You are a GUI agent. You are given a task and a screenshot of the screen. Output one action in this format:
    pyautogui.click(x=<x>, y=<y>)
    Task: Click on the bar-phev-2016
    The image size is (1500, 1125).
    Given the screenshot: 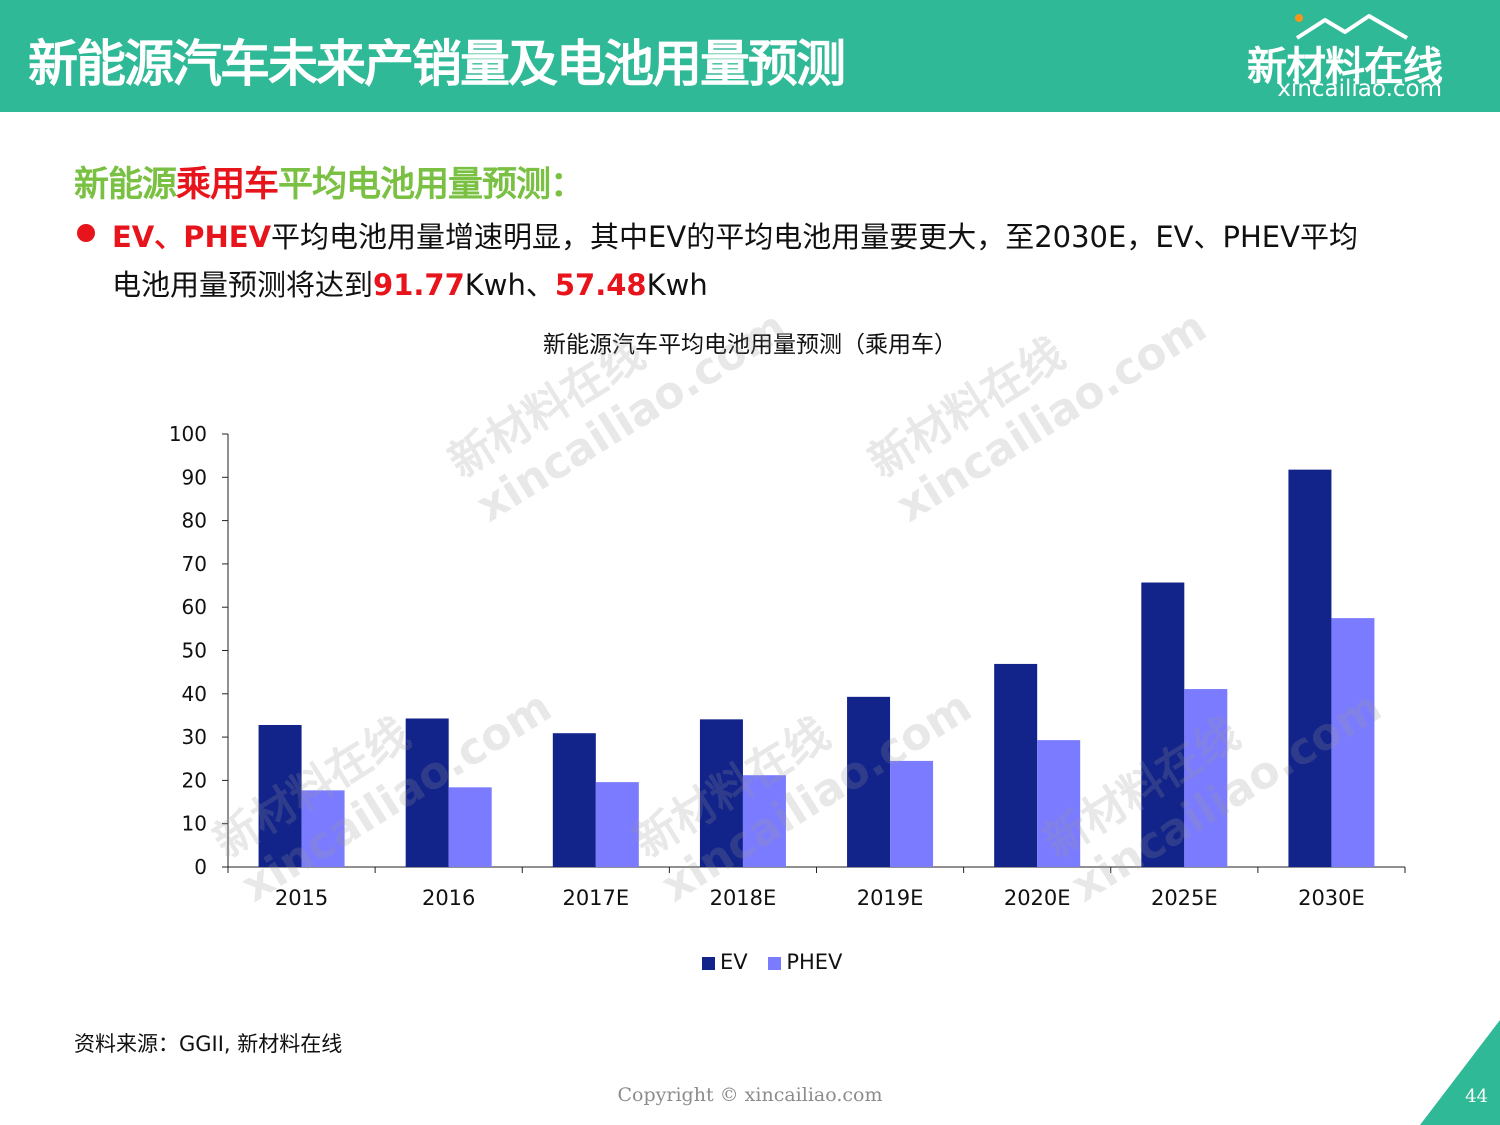 What is the action you would take?
    pyautogui.click(x=470, y=827)
    